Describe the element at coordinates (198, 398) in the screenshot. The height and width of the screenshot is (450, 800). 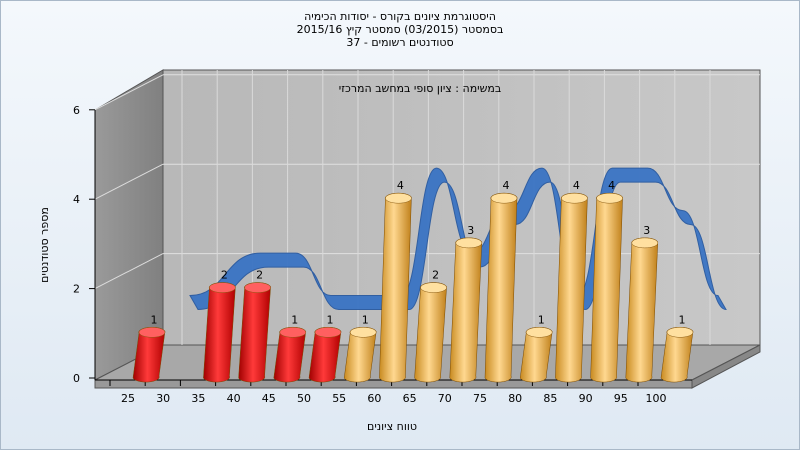
I see `x-tick-label: 35` at that location.